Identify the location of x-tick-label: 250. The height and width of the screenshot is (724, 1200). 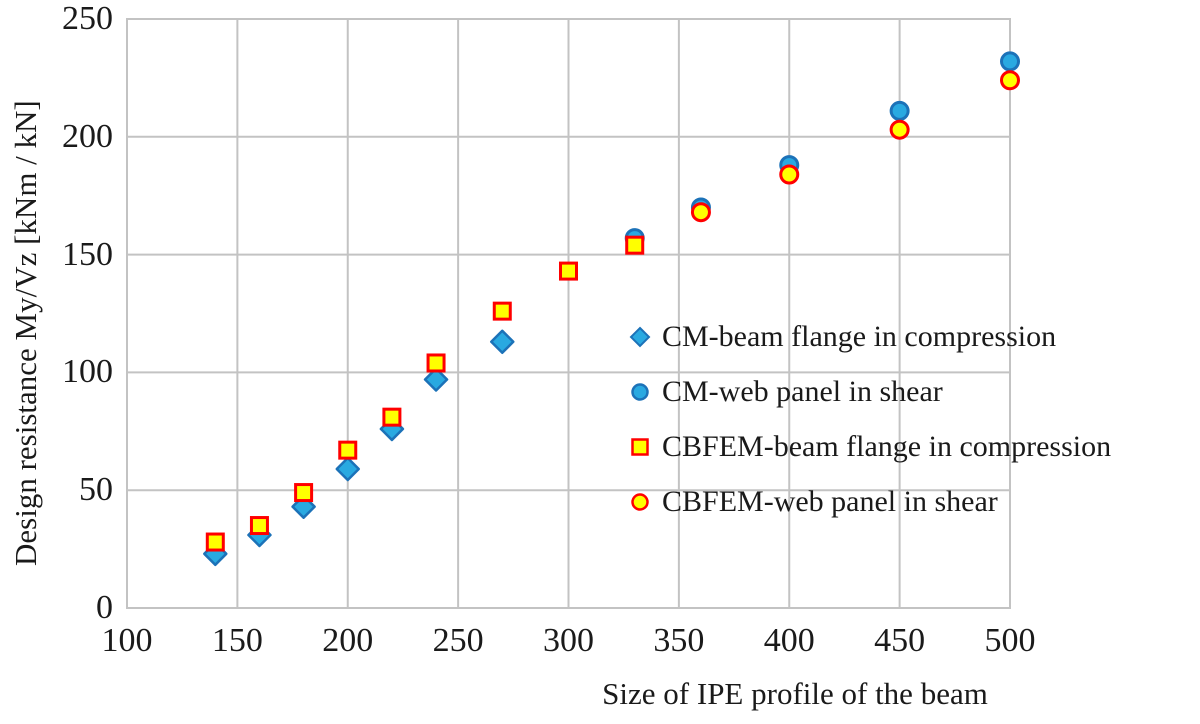
(458, 640).